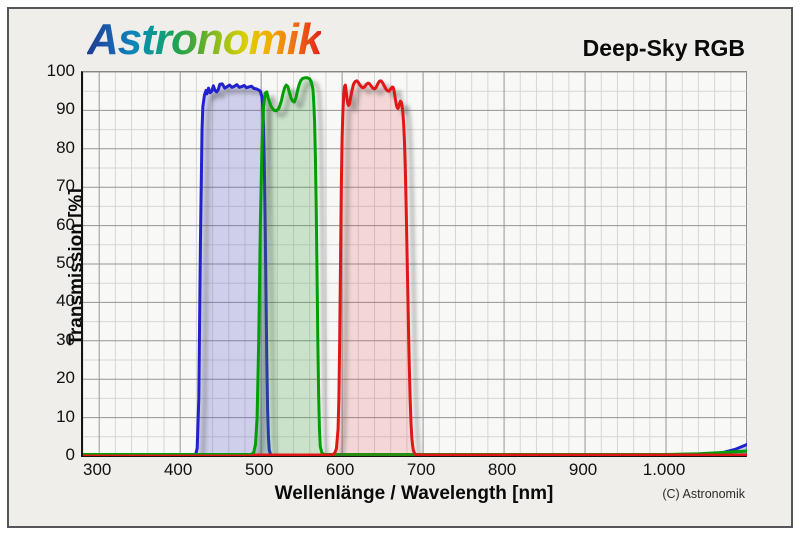 The image size is (800, 535). What do you see at coordinates (502, 469) in the screenshot?
I see `x-tick-label: 800` at bounding box center [502, 469].